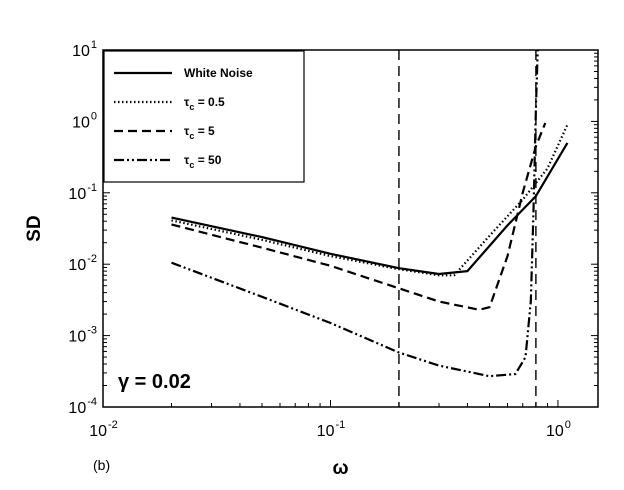 This screenshot has height=490, width=624. I want to click on tick-label: 10 1, so click(84, 49).